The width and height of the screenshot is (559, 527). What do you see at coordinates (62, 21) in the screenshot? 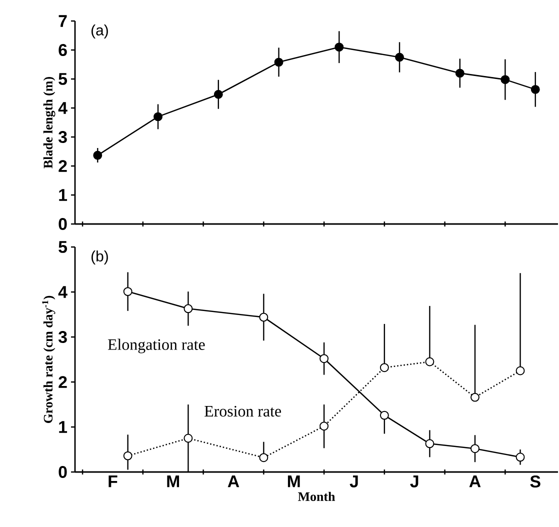
I see `y-tick-label: 7` at bounding box center [62, 21].